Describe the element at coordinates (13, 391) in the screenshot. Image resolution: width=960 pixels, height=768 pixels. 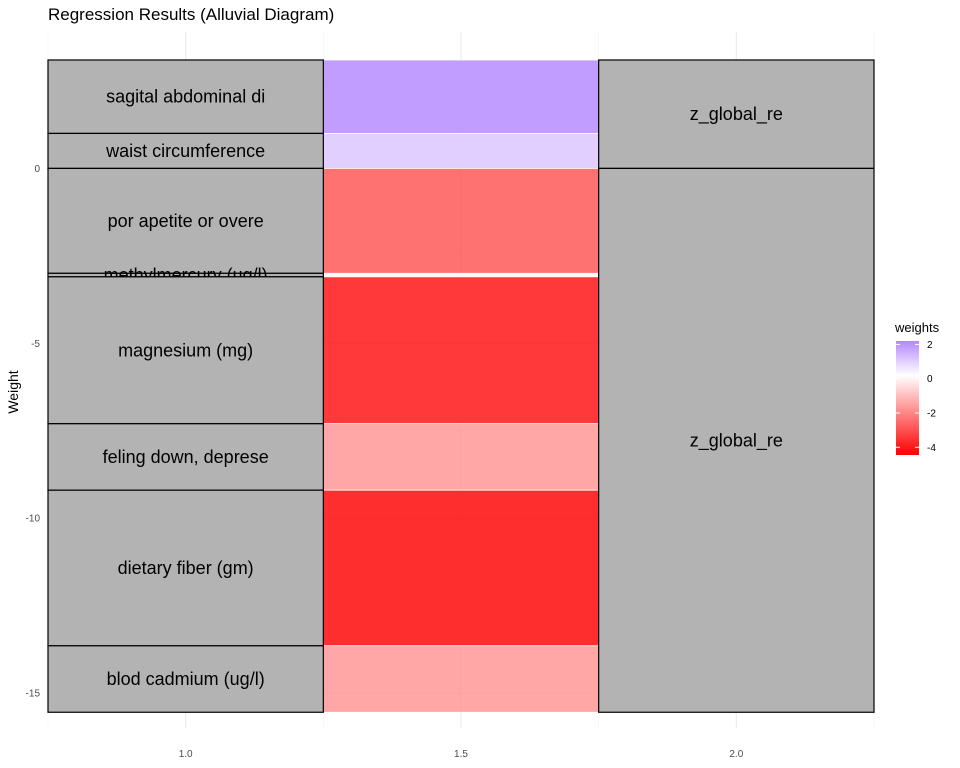
I see `y-axis-label: Weight` at that location.